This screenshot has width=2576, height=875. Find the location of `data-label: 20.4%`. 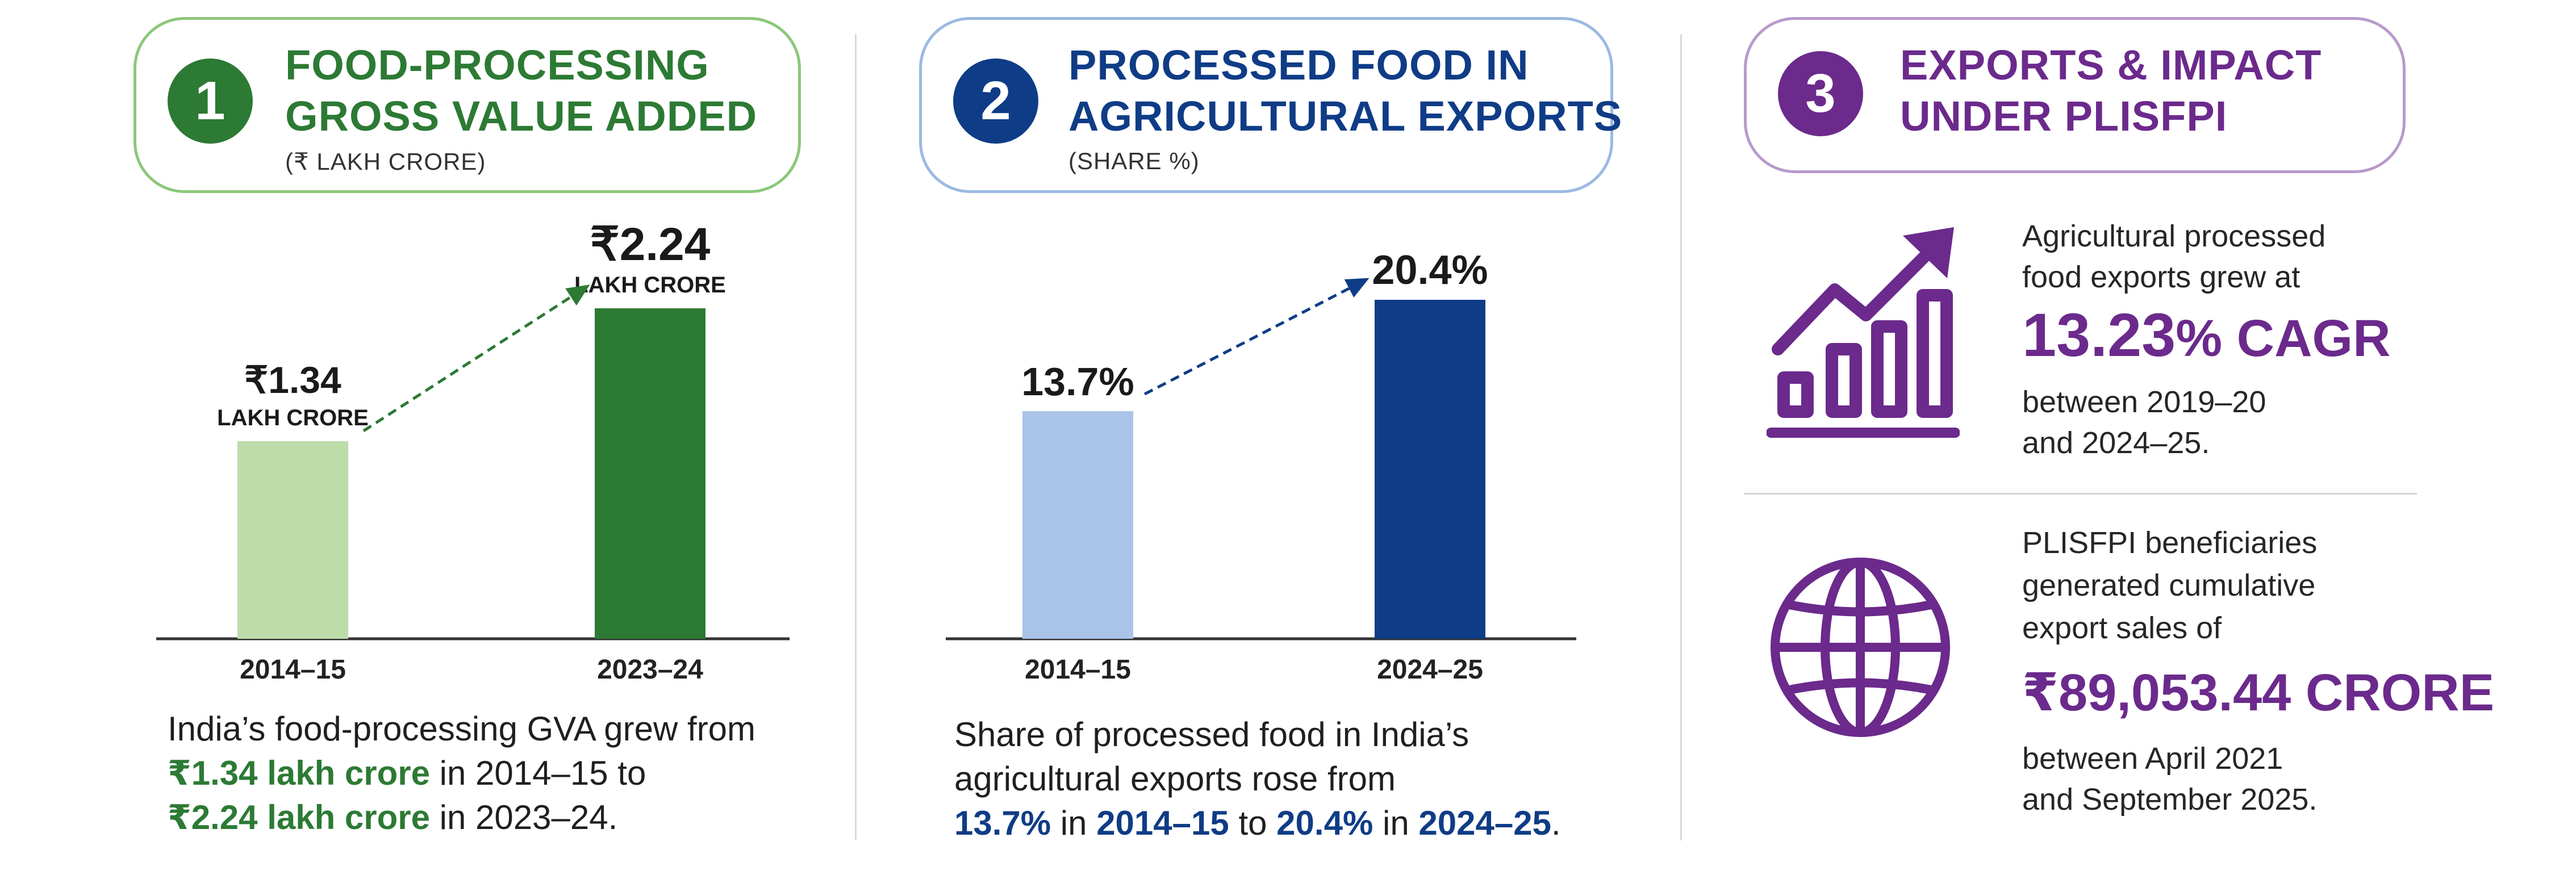

data-label: 20.4% is located at coordinates (1430, 271).